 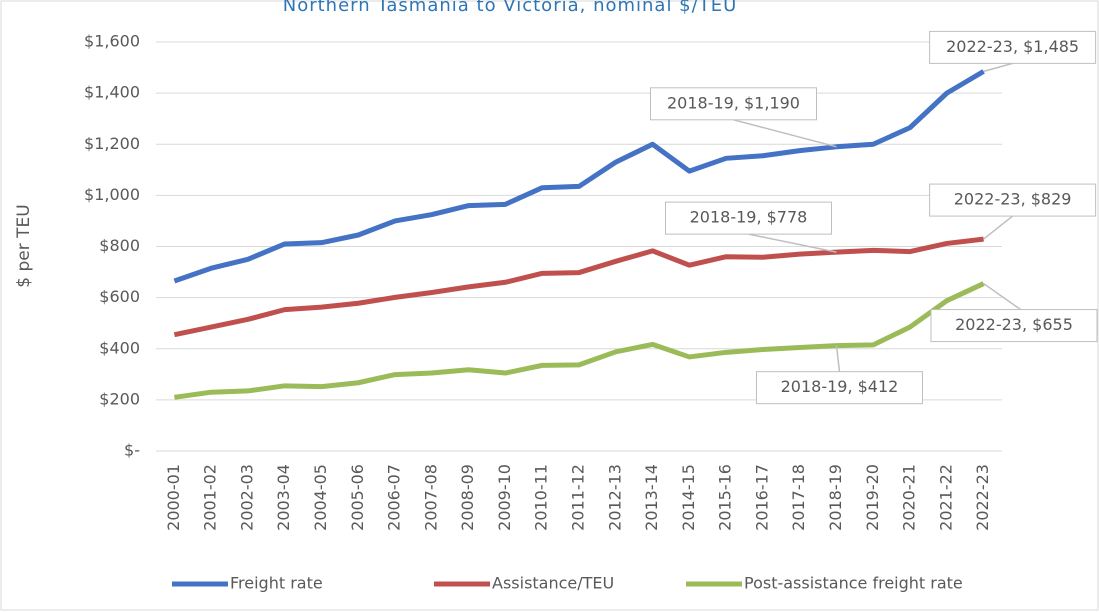 What do you see at coordinates (467, 497) in the screenshot?
I see `x-tick-label: 2008-09` at bounding box center [467, 497].